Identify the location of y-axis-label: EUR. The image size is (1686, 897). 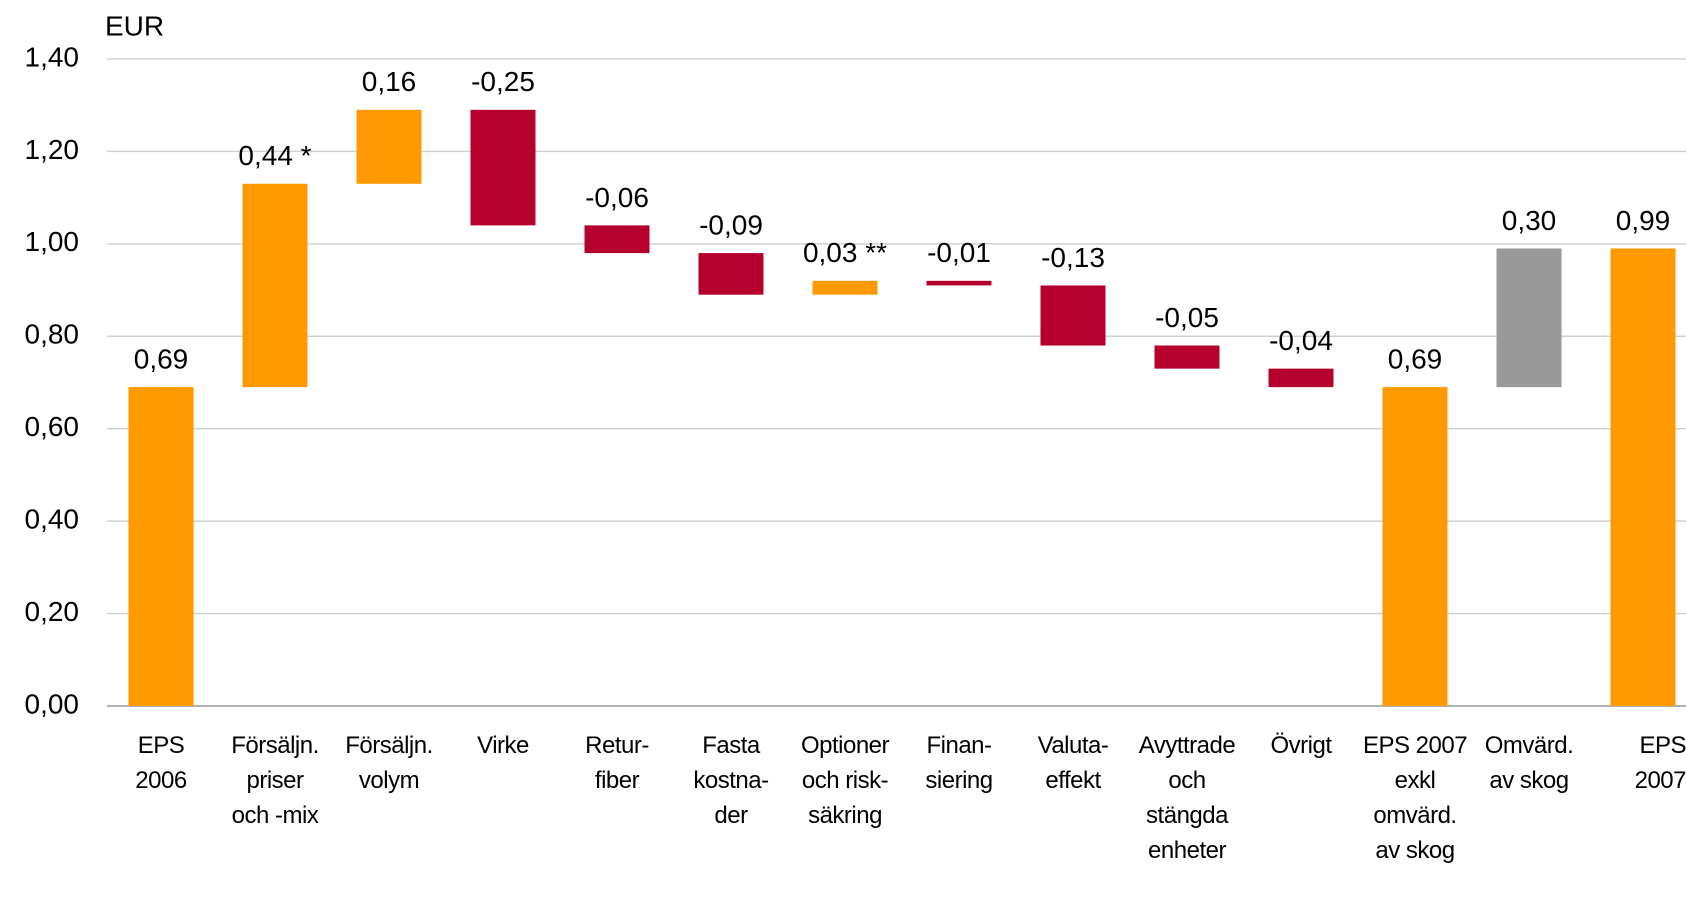
(134, 25).